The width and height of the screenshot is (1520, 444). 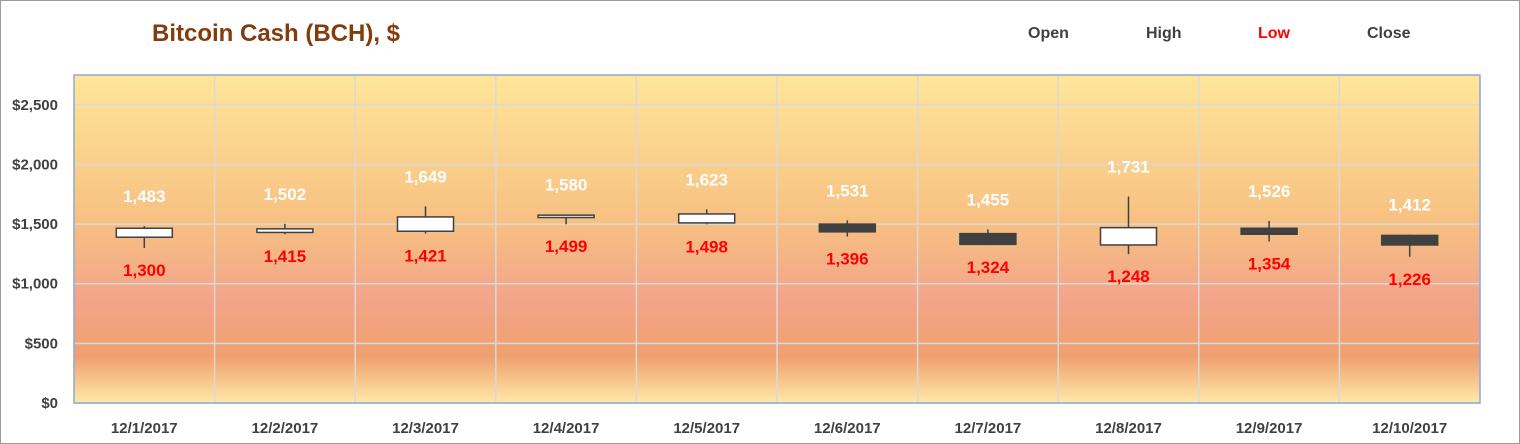 What do you see at coordinates (706, 246) in the screenshot?
I see `low-data-label: 1,498` at bounding box center [706, 246].